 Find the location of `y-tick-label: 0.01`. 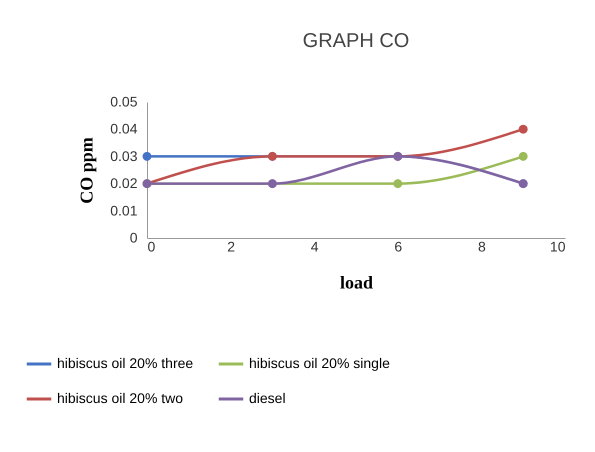

y-tick-label: 0.01 is located at coordinates (124, 210).